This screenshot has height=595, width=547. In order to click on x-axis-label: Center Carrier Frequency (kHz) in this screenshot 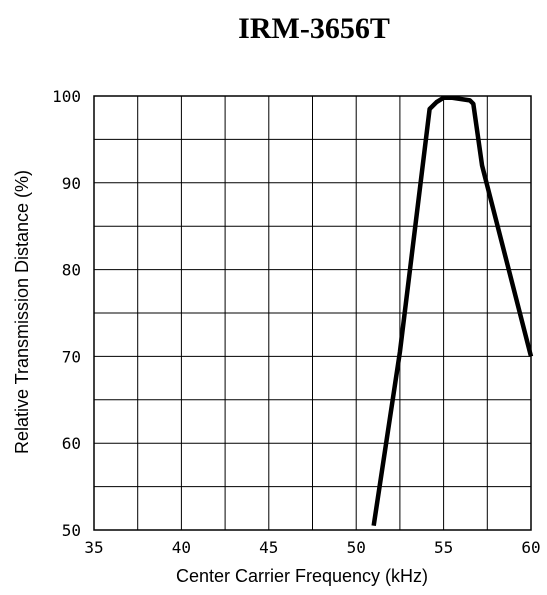, I will do `click(302, 576)`.